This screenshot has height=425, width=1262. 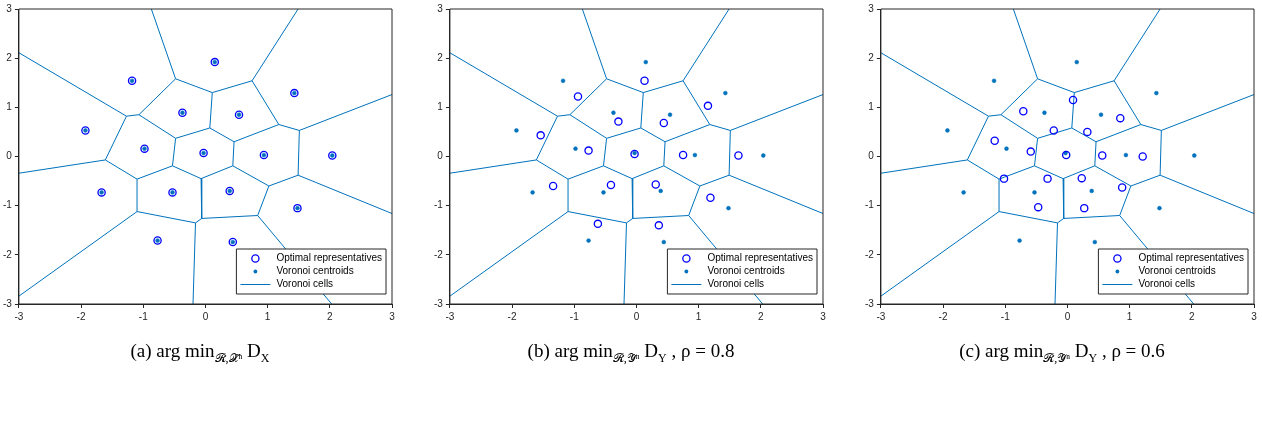 I want to click on text: (c) arg min$_{𝓡,𝒴̂ⁿ}$ D$_{Y}$ , ρ = 0.6, so click(x=1062, y=353).